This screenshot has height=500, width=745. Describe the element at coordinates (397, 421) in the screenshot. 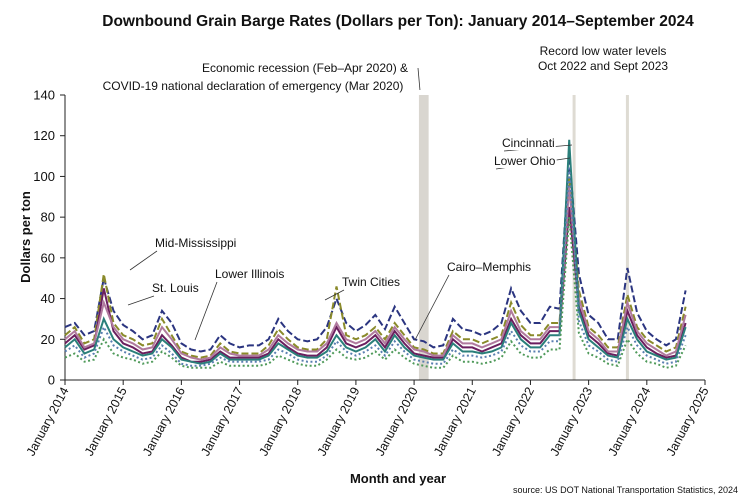

I see `x-tick-label: January 2020` at that location.